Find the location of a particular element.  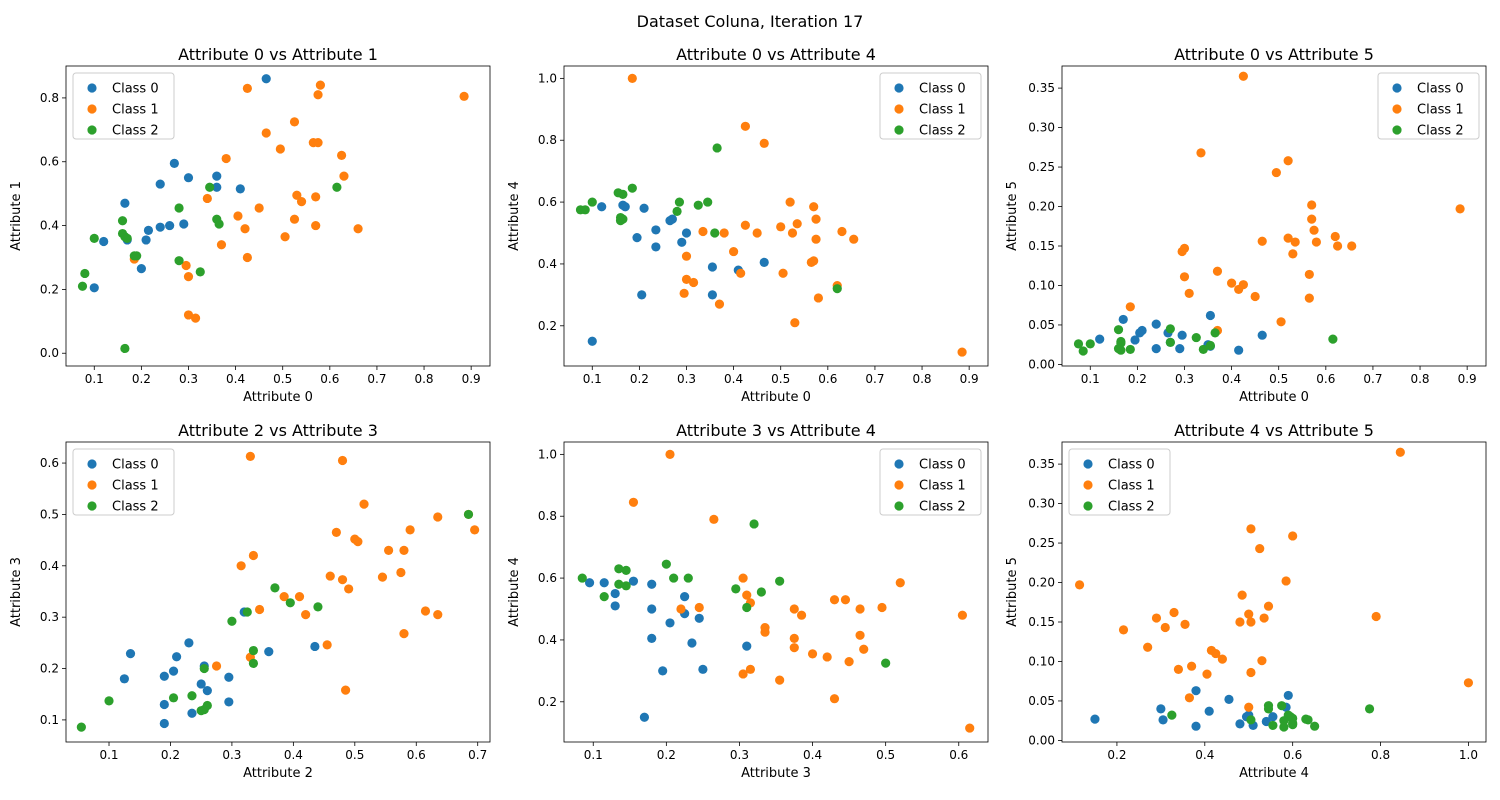

y-tick-label: 0.00 is located at coordinates (1041, 740).